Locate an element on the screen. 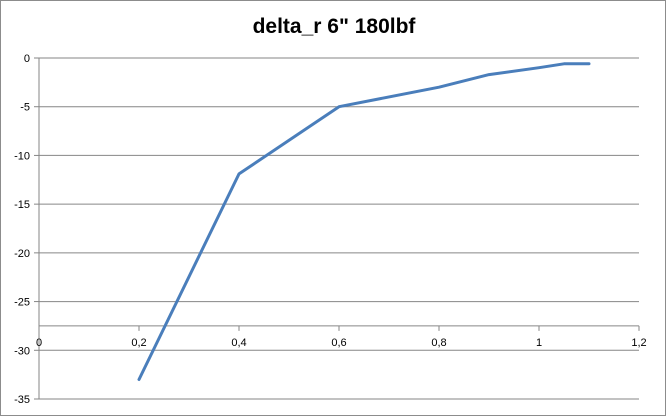  y-tick-label: 0 is located at coordinates (27, 59).